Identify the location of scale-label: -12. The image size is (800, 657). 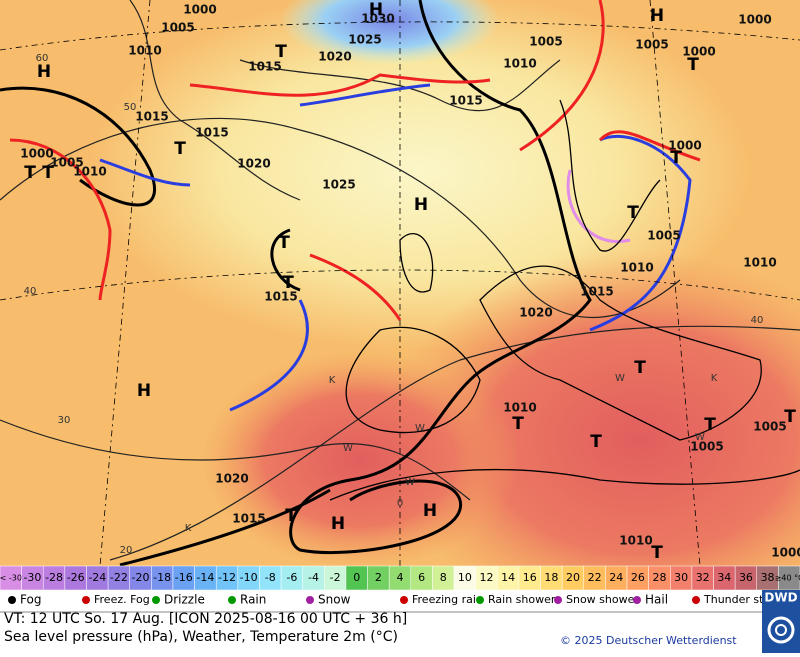
(227, 577).